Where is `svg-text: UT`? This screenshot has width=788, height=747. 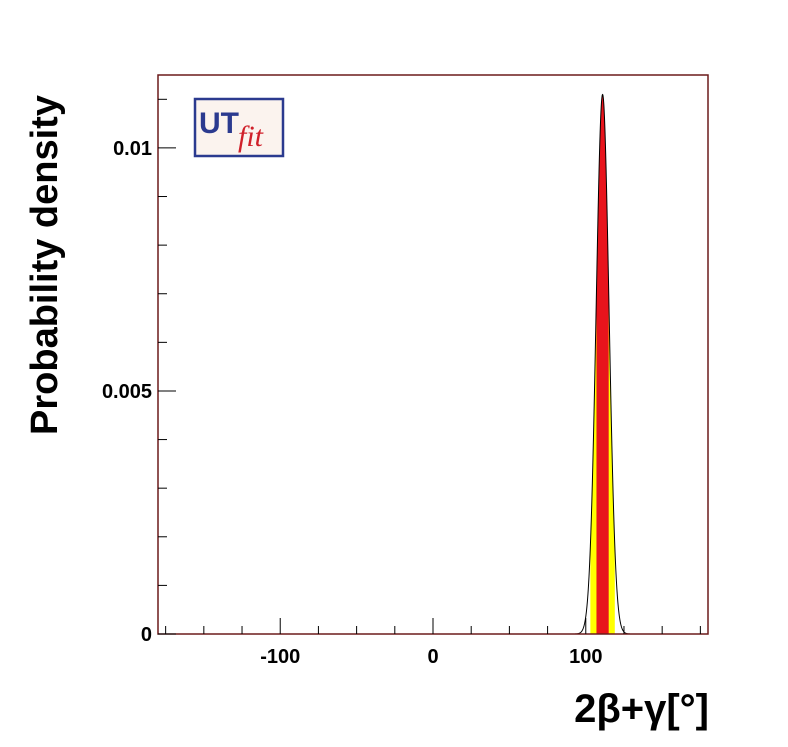 svg-text: UT is located at coordinates (219, 123).